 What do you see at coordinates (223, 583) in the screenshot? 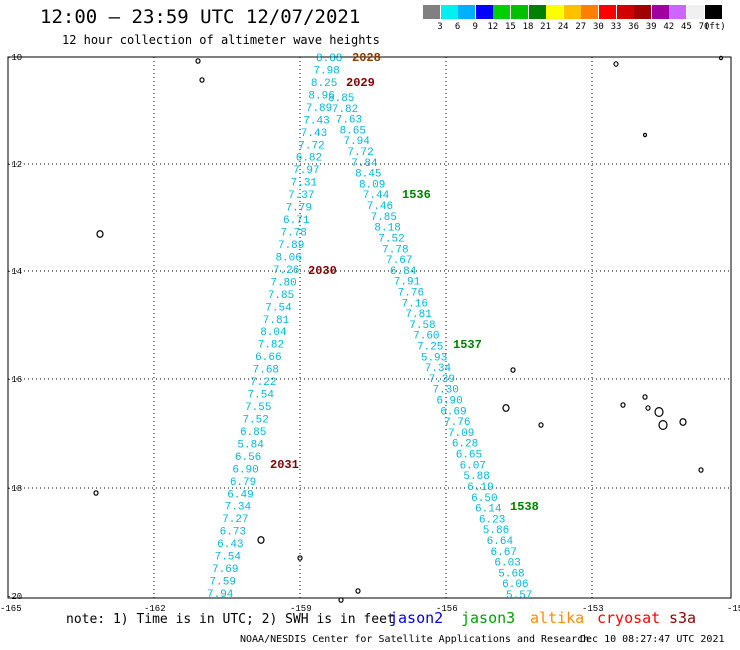
I see `wave-height-value: 7.59` at bounding box center [223, 583].